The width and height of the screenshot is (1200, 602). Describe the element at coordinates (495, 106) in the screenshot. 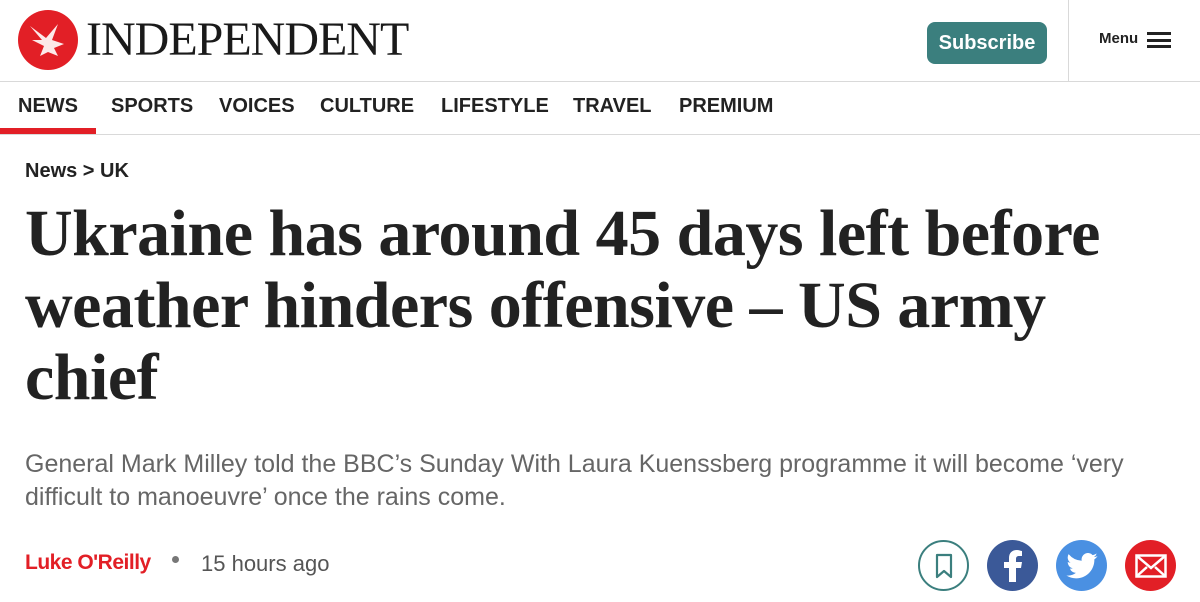

I see `nav-lifestyle: LIFESTYLE` at that location.